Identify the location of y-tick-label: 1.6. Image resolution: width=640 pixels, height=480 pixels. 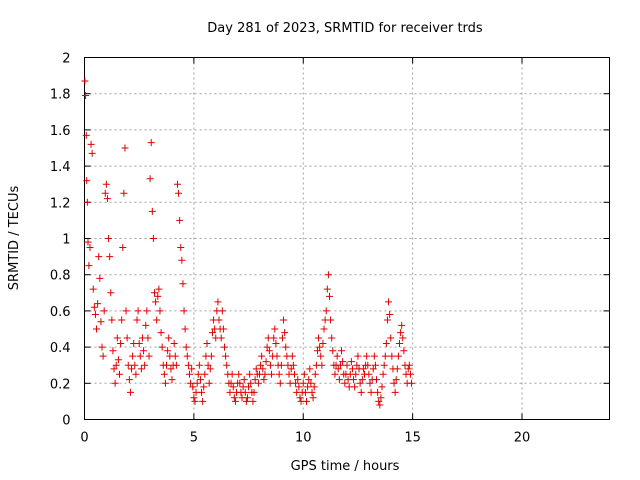
(60, 131).